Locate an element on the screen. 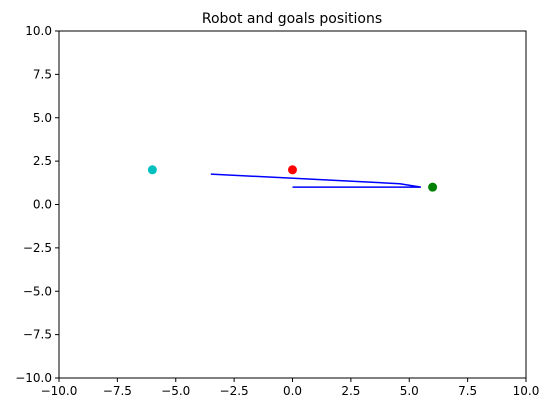 This screenshot has width=560, height=420. plot-area is located at coordinates (292, 178).